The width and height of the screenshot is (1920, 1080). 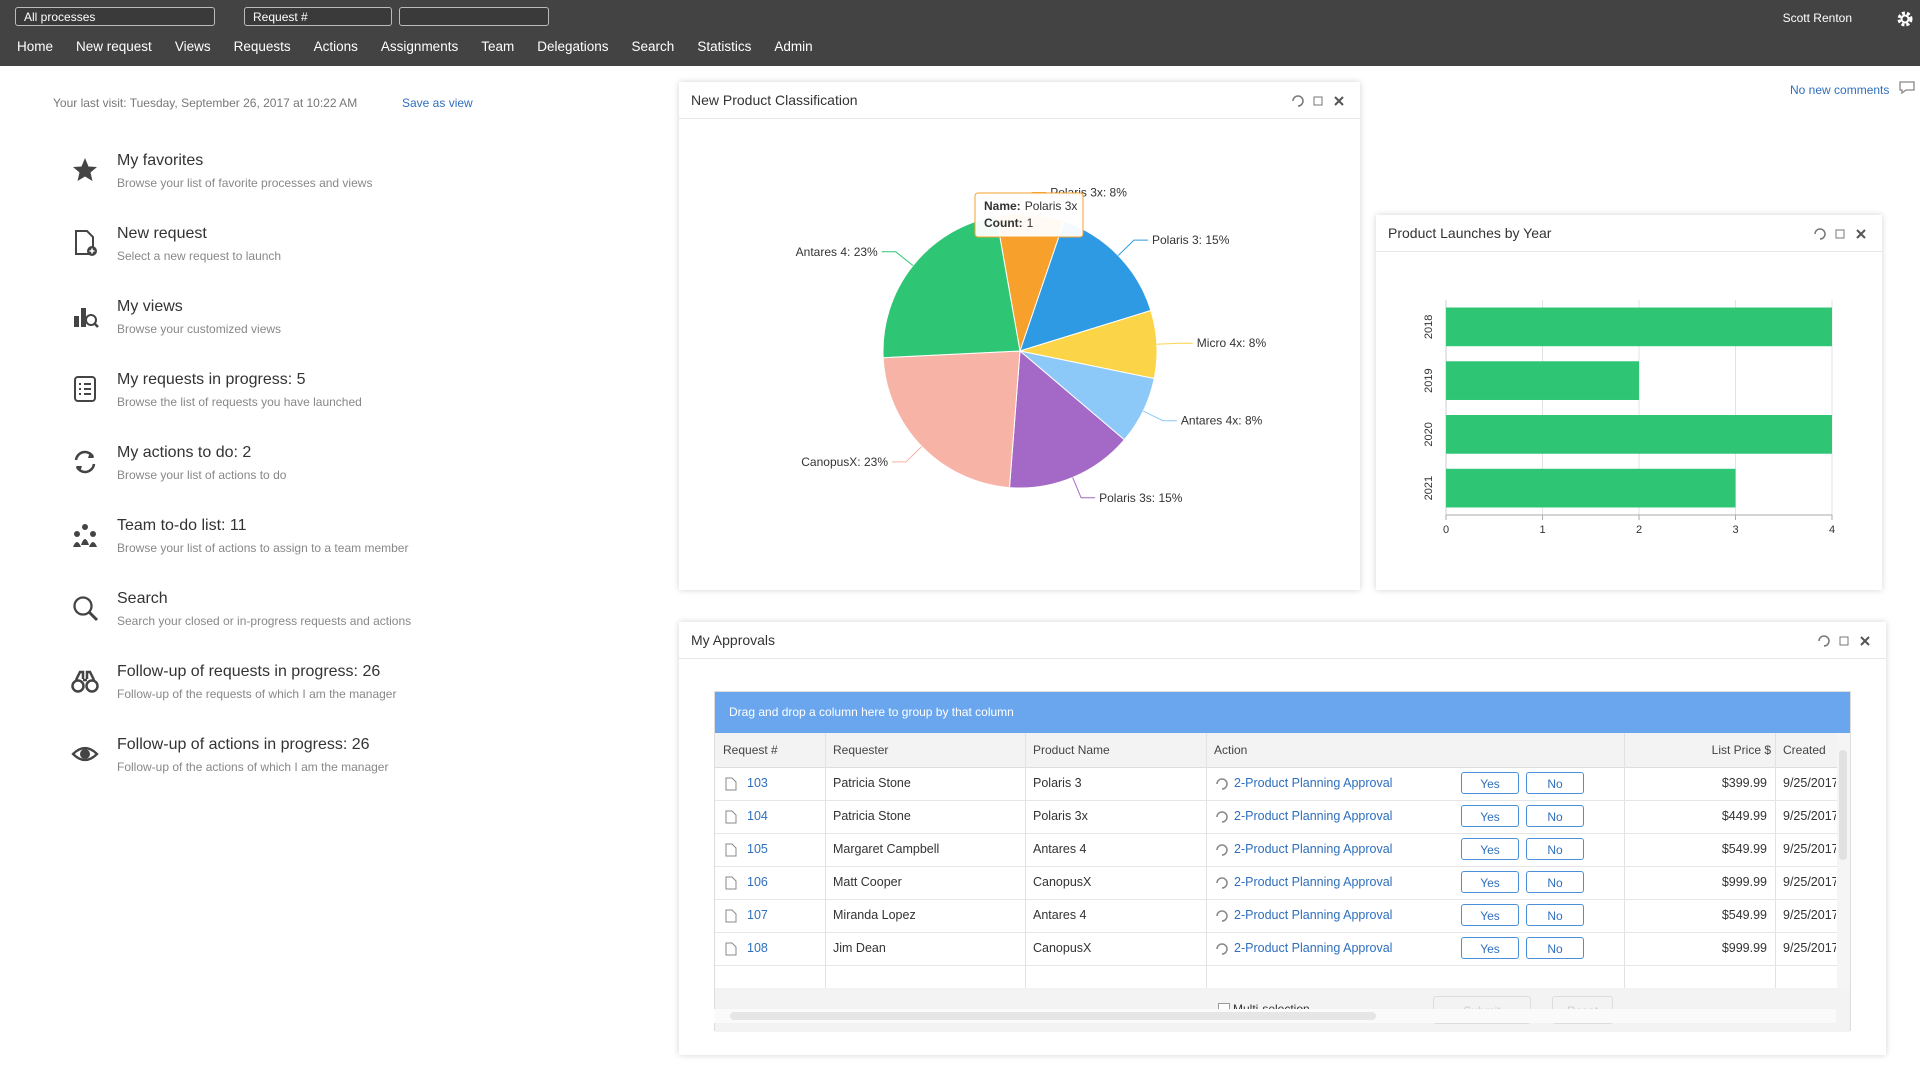 I want to click on comment-icon, so click(x=1907, y=87).